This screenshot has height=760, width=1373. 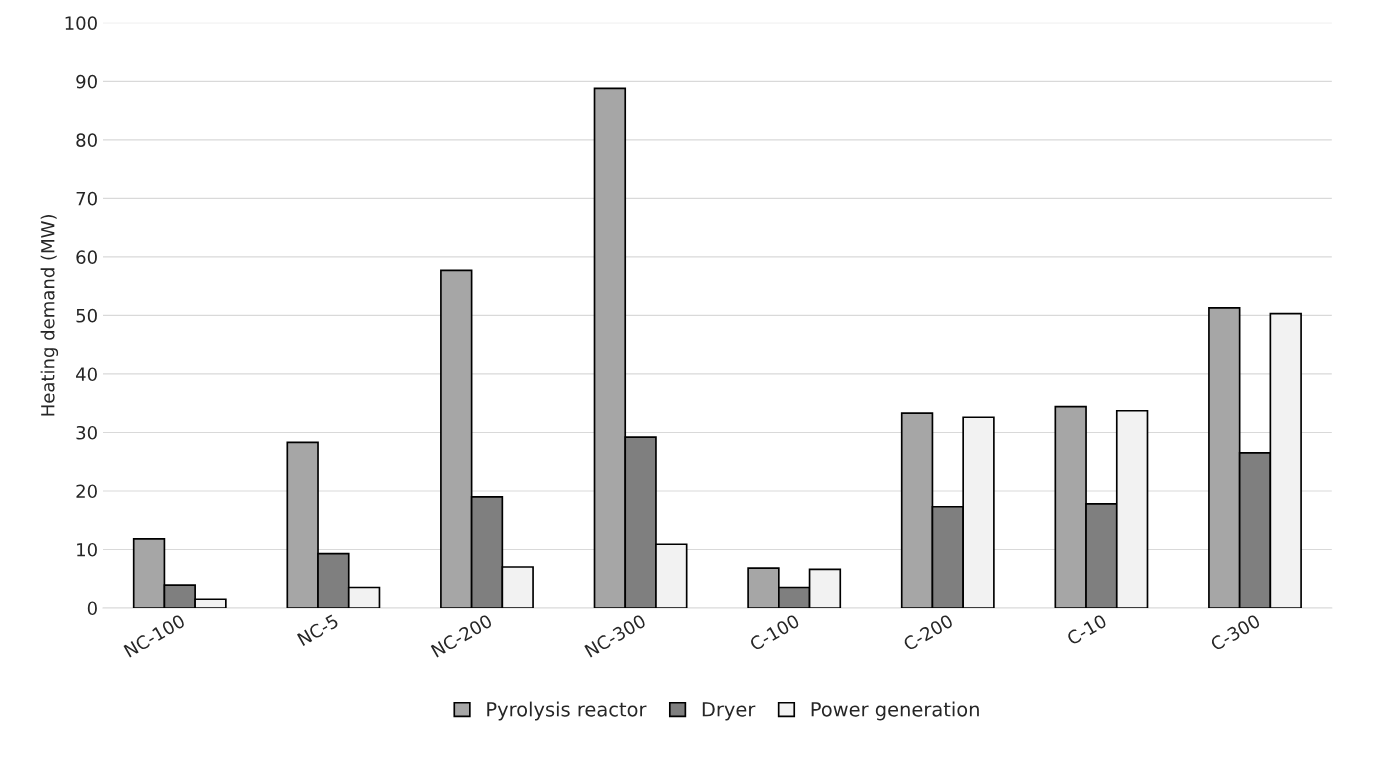 What do you see at coordinates (92, 608) in the screenshot?
I see `y-tick-label: 0` at bounding box center [92, 608].